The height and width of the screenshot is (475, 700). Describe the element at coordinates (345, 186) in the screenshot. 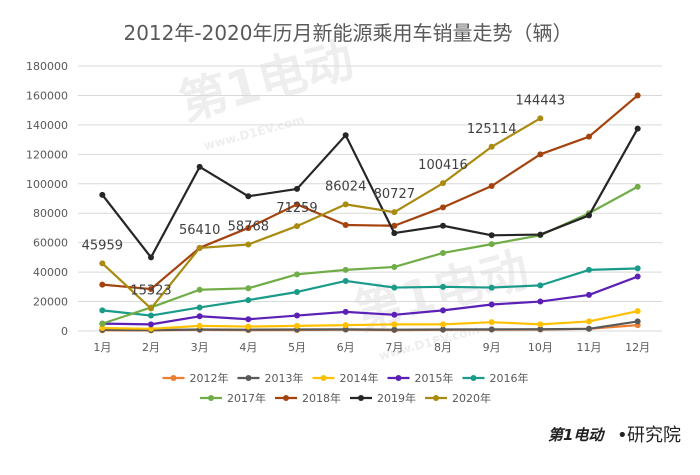

I see `data-label: 86024` at that location.